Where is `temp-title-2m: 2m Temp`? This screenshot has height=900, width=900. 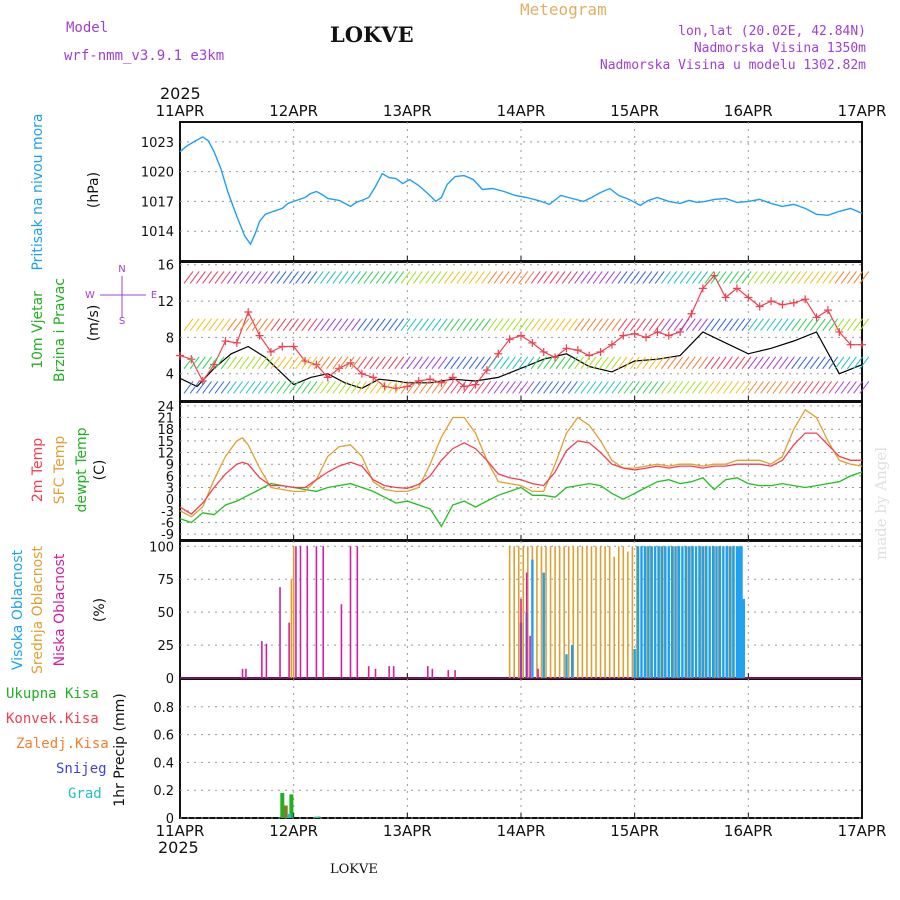
temp-title-2m: 2m Temp is located at coordinates (38, 470).